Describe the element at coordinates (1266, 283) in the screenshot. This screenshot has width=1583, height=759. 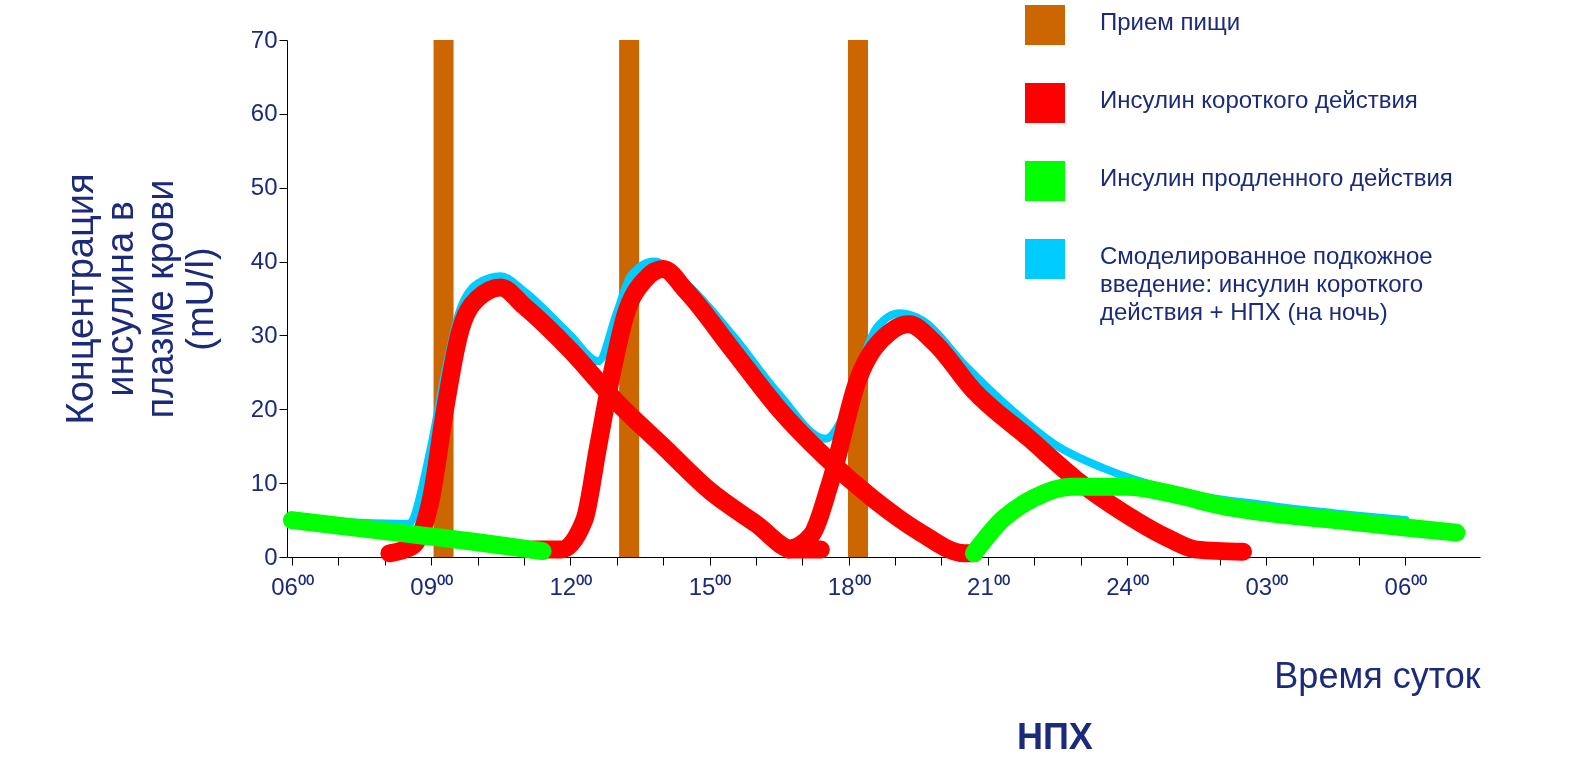
I see `legend-label: Смоделированное подкожное введение: инсулин короткого действия + НПХ (на ночь)` at that location.